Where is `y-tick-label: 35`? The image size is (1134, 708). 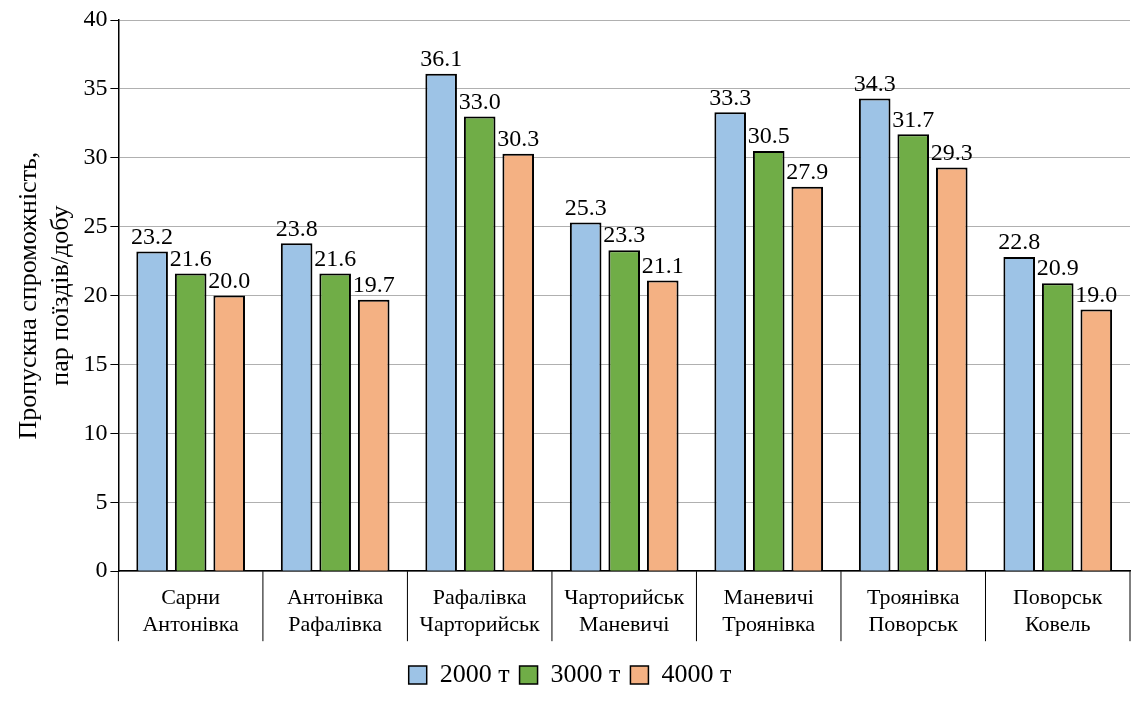 y-tick-label: 35 is located at coordinates (95, 87).